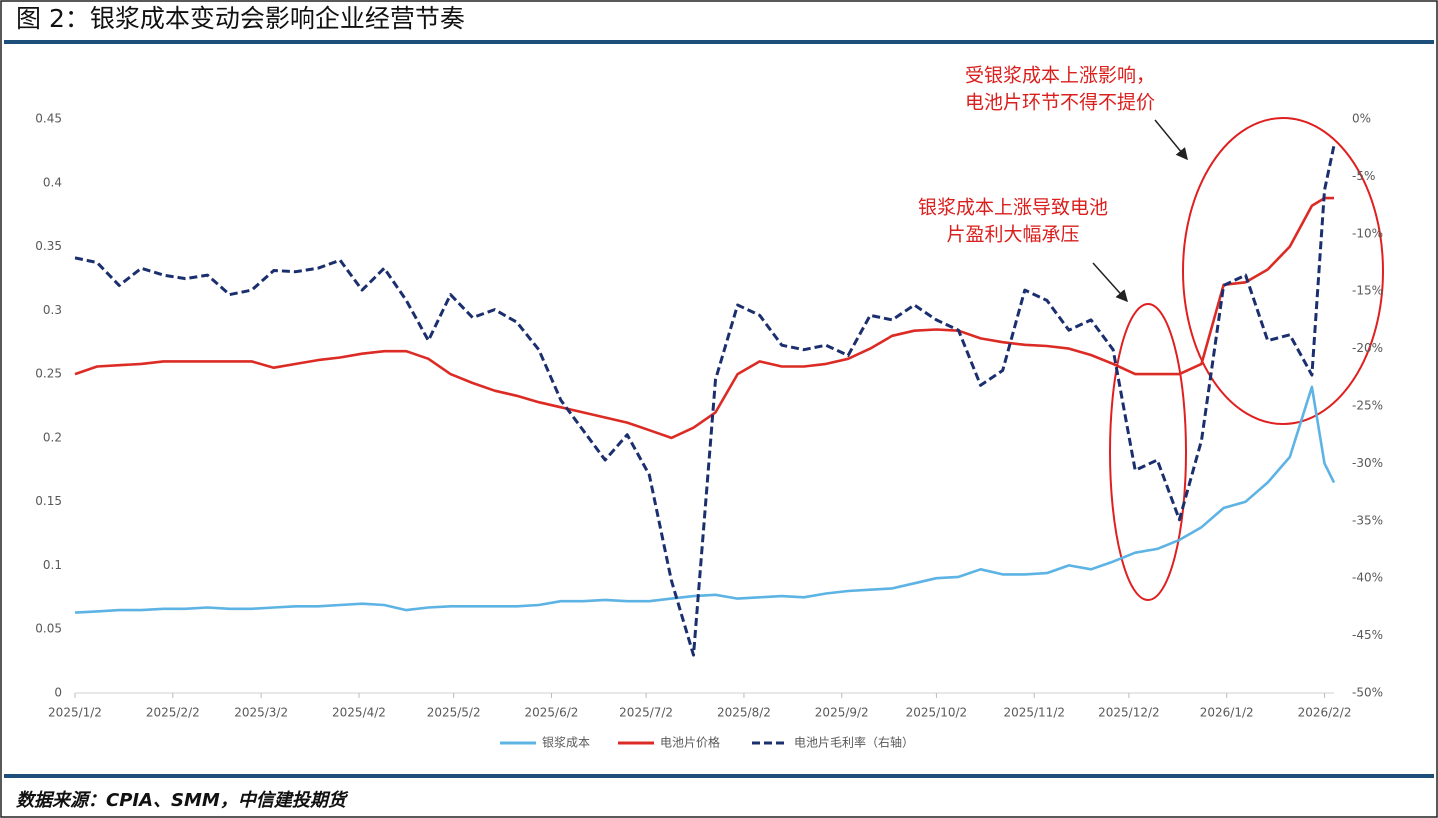 The height and width of the screenshot is (818, 1438). Describe the element at coordinates (48, 374) in the screenshot. I see `y-tick-label: 0.25` at that location.